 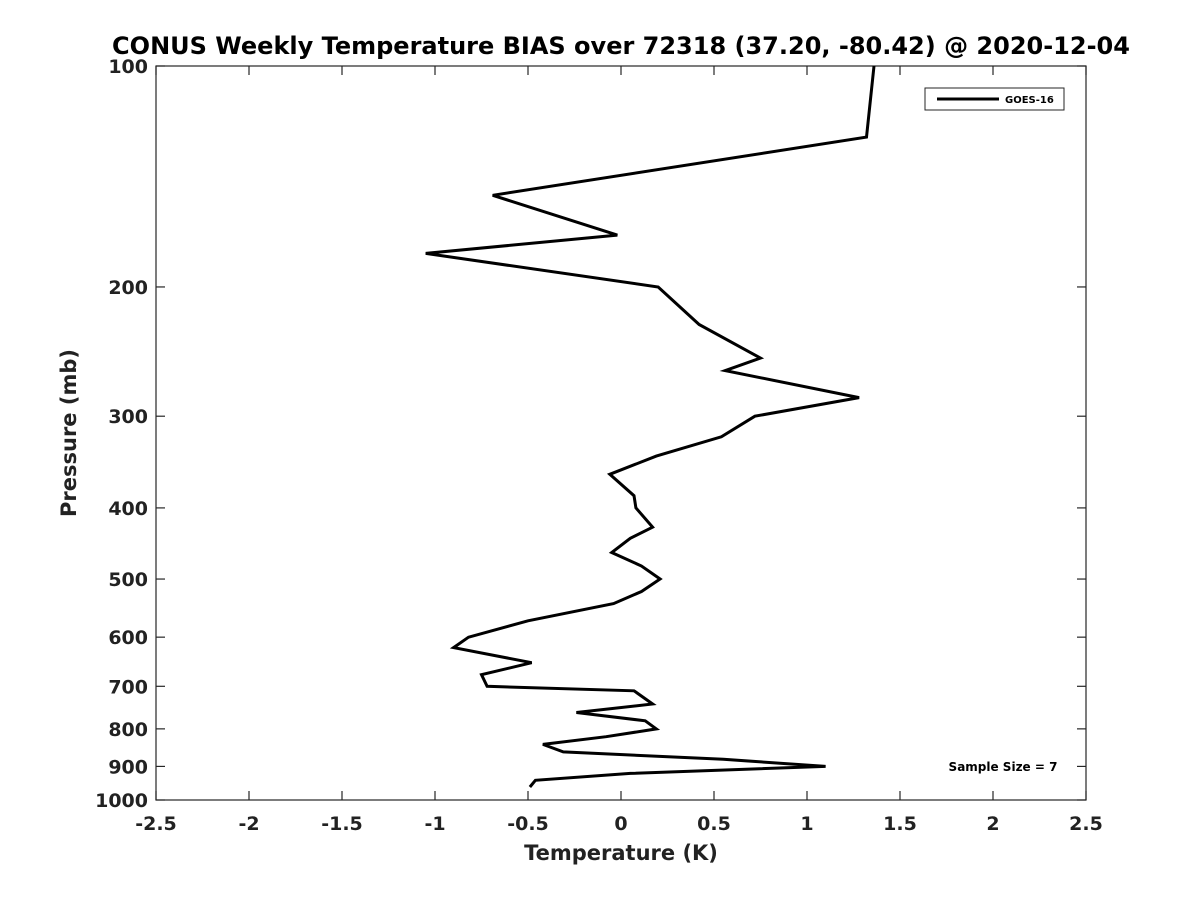 What do you see at coordinates (128, 67) in the screenshot?
I see `y-tick-label: 100` at bounding box center [128, 67].